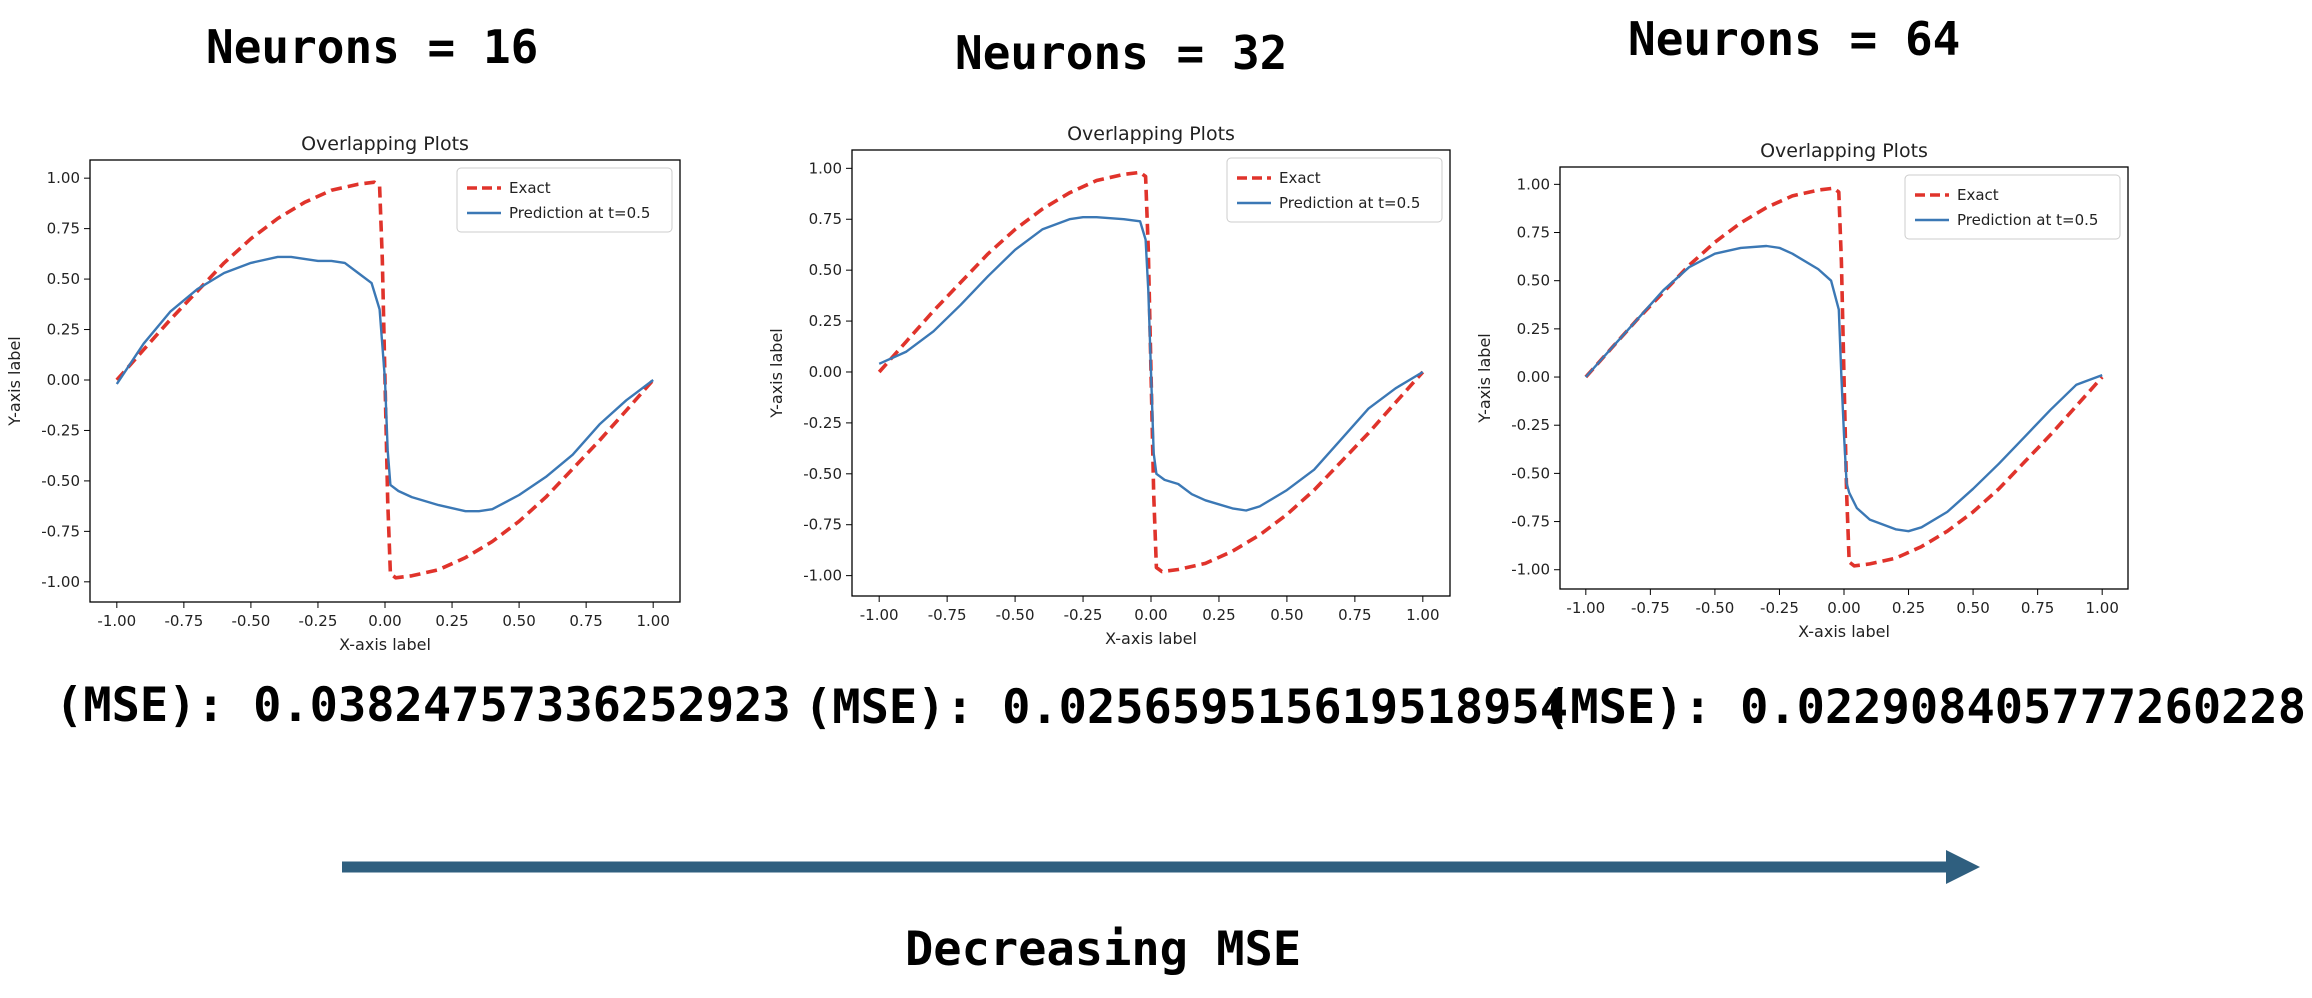  Describe the element at coordinates (1121, 53) in the screenshot. I see `panel-2-heading: Neurons = 32` at that location.